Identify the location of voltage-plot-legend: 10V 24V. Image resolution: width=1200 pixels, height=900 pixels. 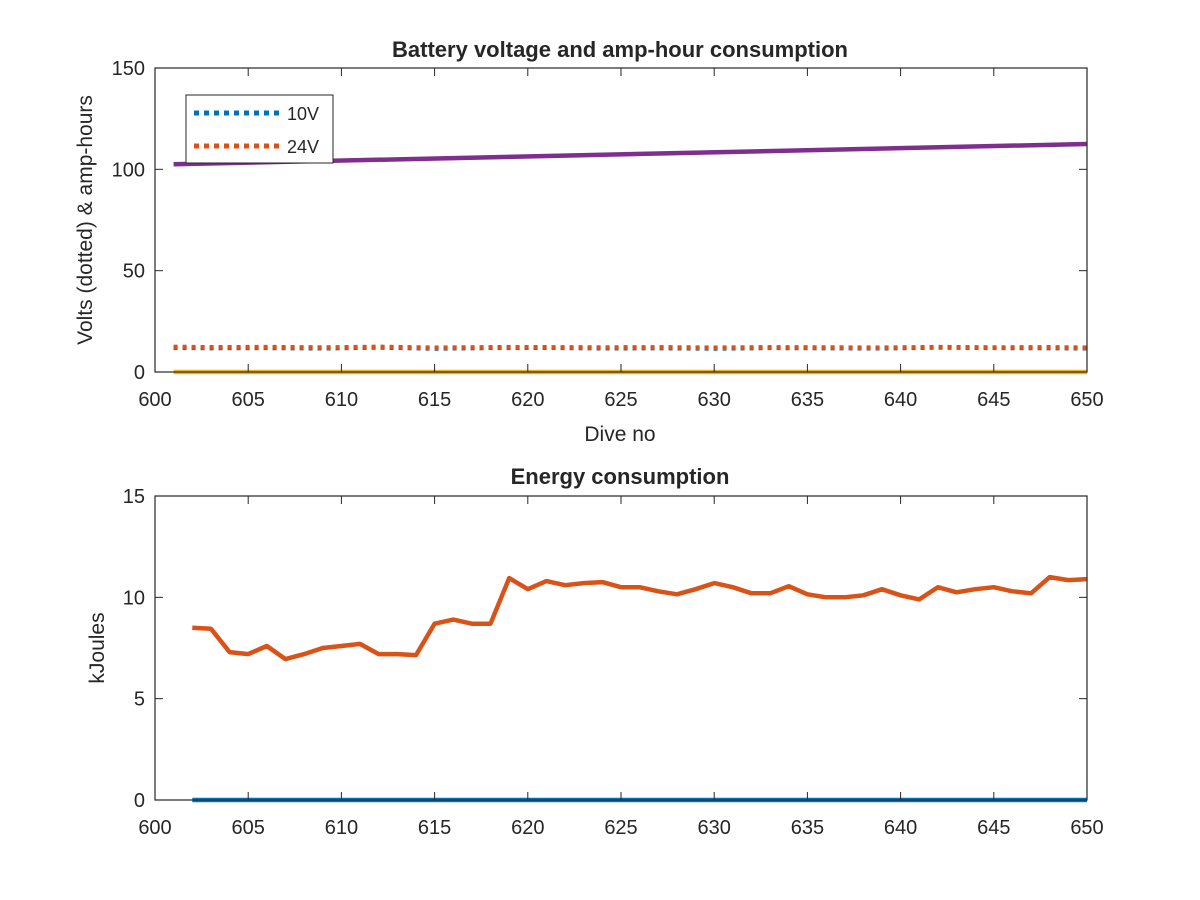
(259, 129).